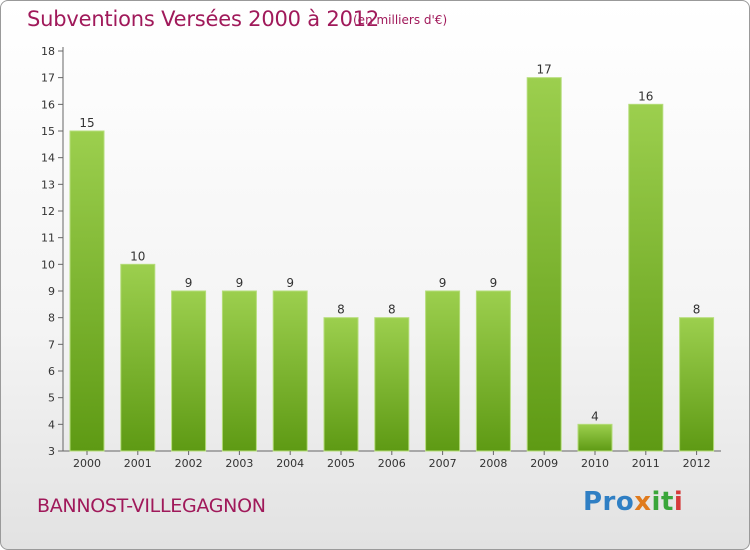 The width and height of the screenshot is (750, 550). Describe the element at coordinates (87, 463) in the screenshot. I see `x-tick-label: 2000` at that location.